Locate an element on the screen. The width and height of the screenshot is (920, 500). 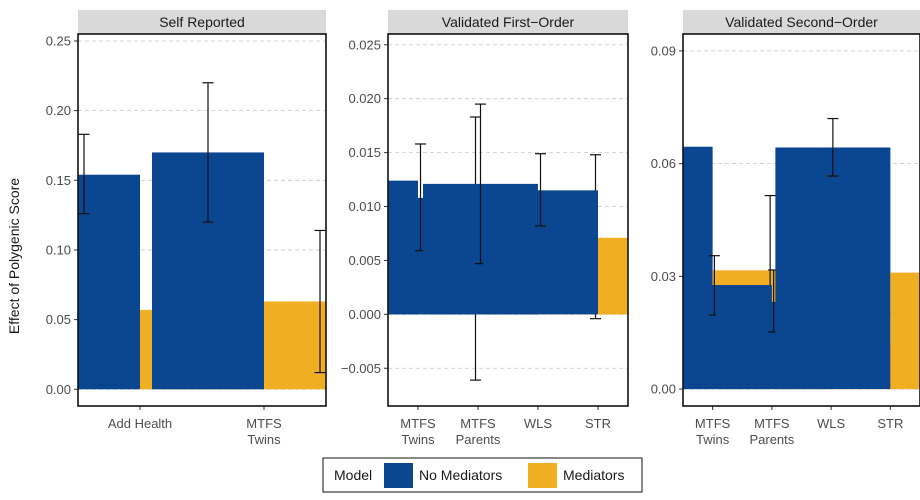
y-tick-label: 0.005 is located at coordinates (364, 260).